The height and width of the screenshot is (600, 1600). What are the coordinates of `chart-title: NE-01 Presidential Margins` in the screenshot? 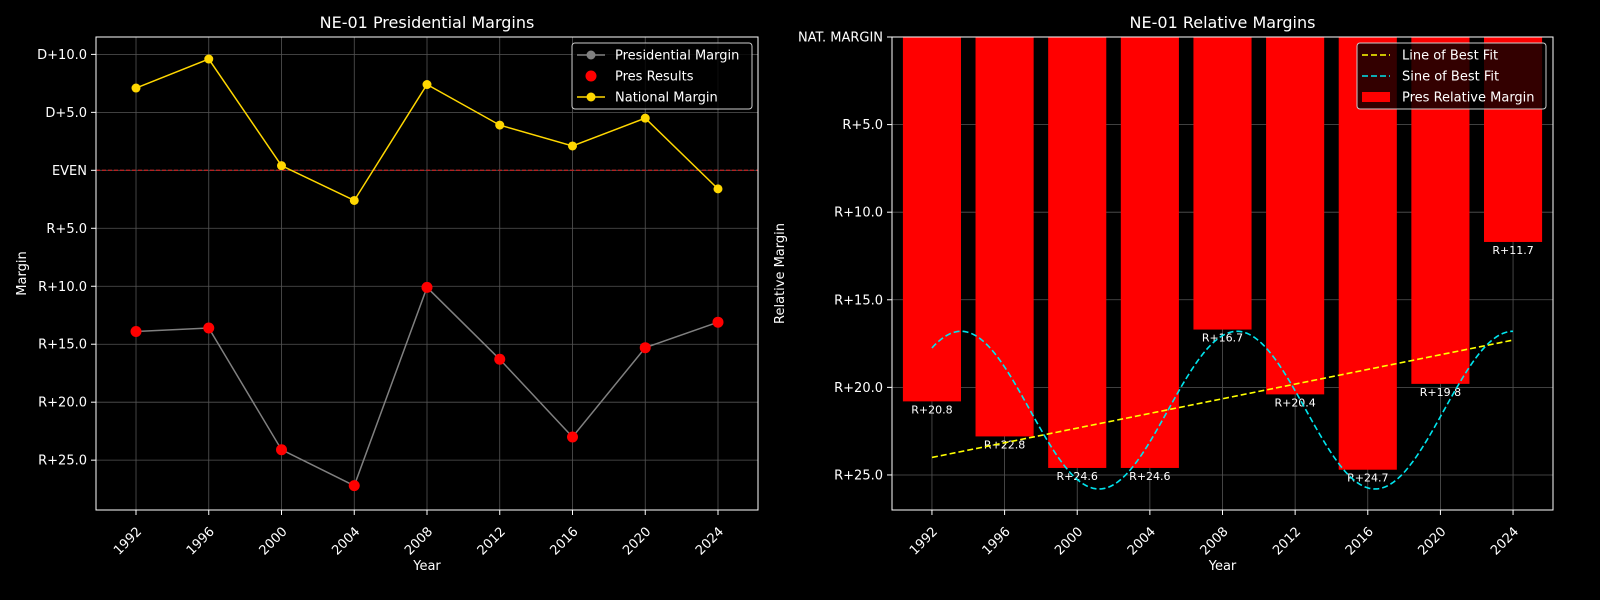 It's located at (427, 22).